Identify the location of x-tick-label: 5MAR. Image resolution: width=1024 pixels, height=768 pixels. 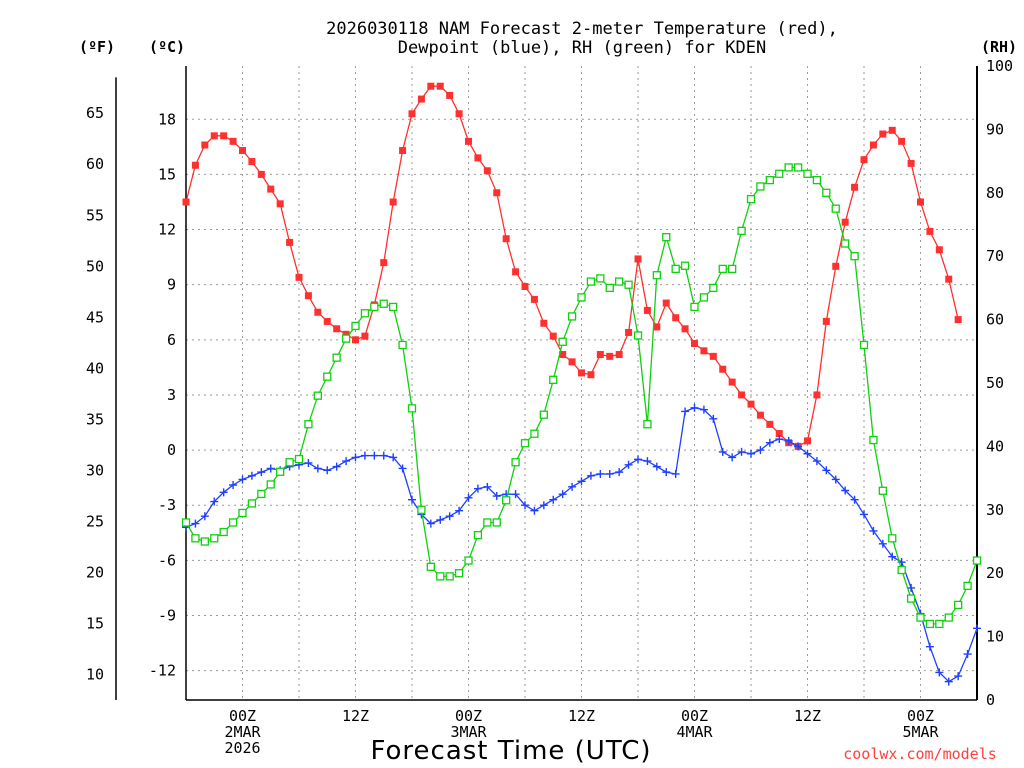
(920, 732).